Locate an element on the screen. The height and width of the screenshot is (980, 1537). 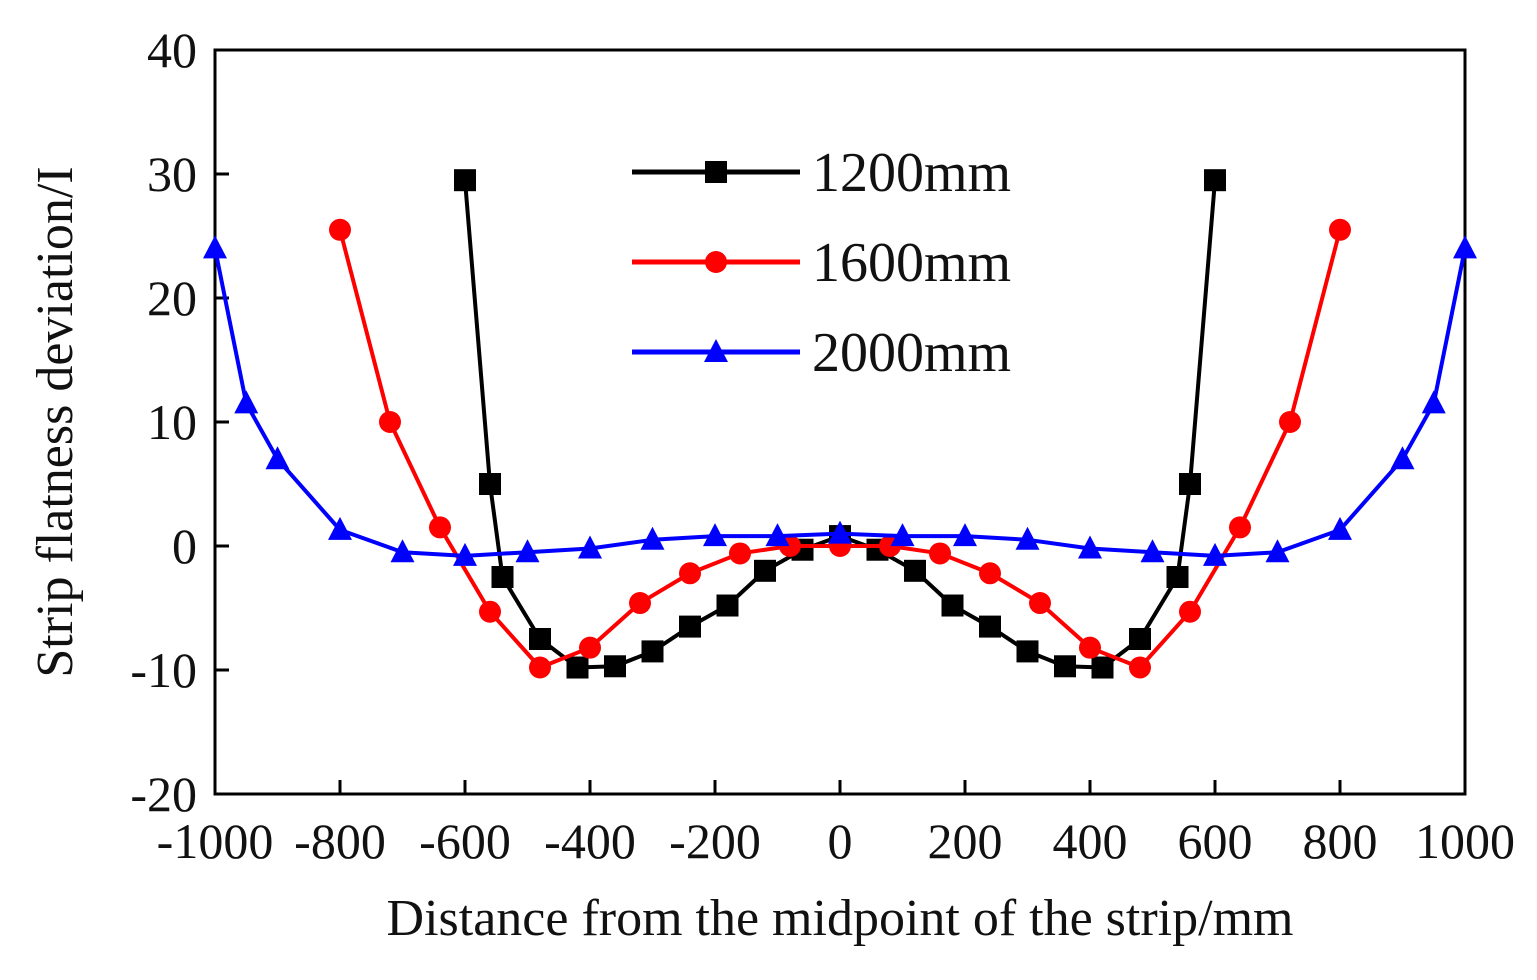
x-tick-label: 400 is located at coordinates (1090, 841).